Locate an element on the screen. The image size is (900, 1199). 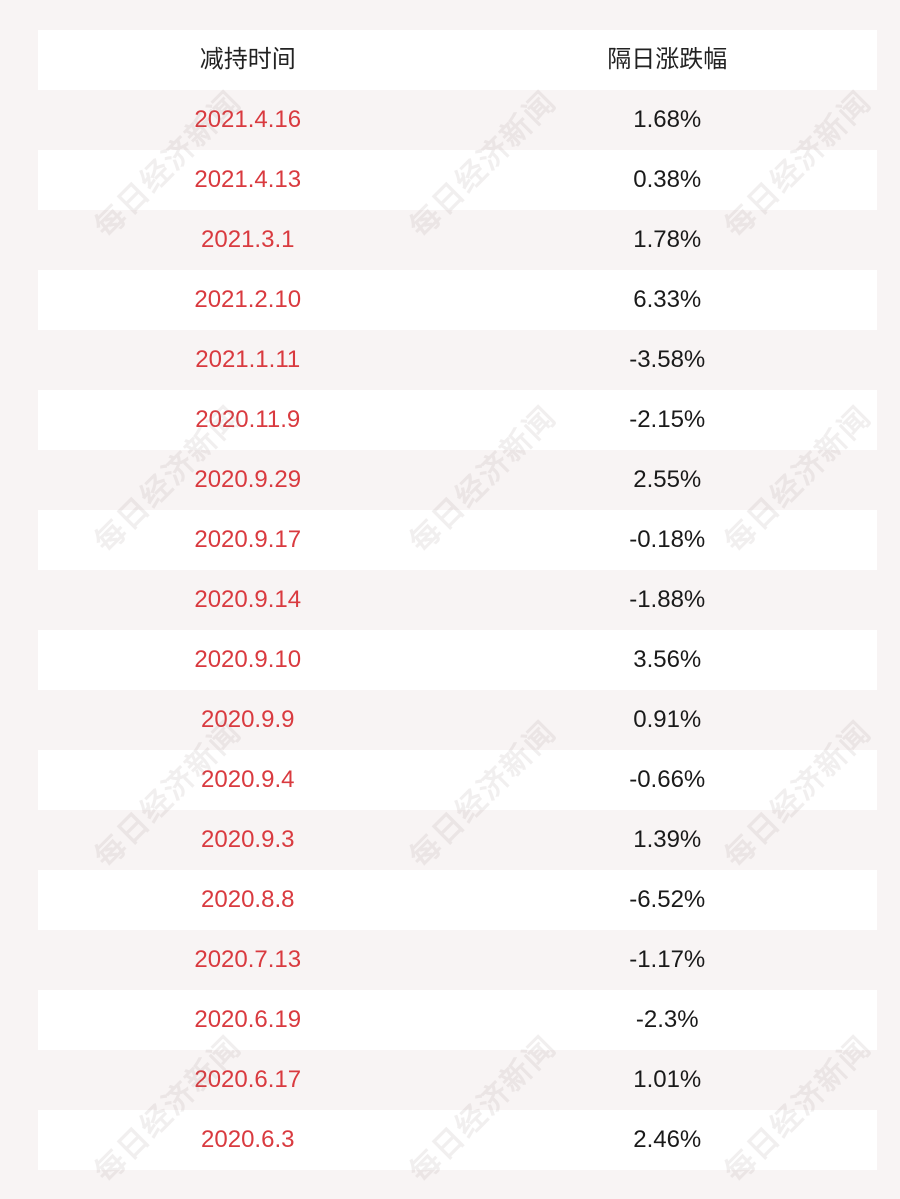
table-row: 2020.11.9 -2.15% is located at coordinates (457, 420).